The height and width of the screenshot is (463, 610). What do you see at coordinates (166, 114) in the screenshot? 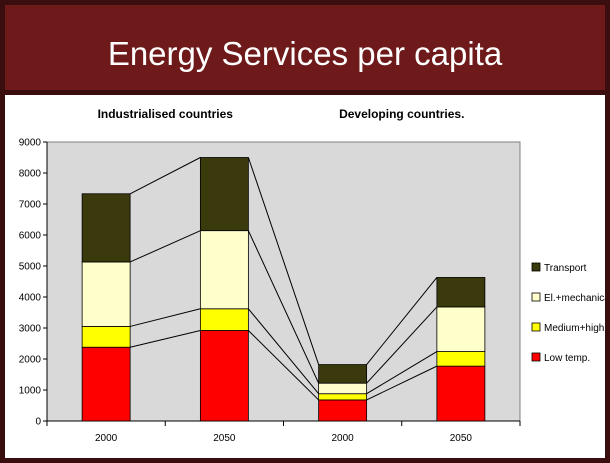
I see `group-label: Industrialised countries` at bounding box center [166, 114].